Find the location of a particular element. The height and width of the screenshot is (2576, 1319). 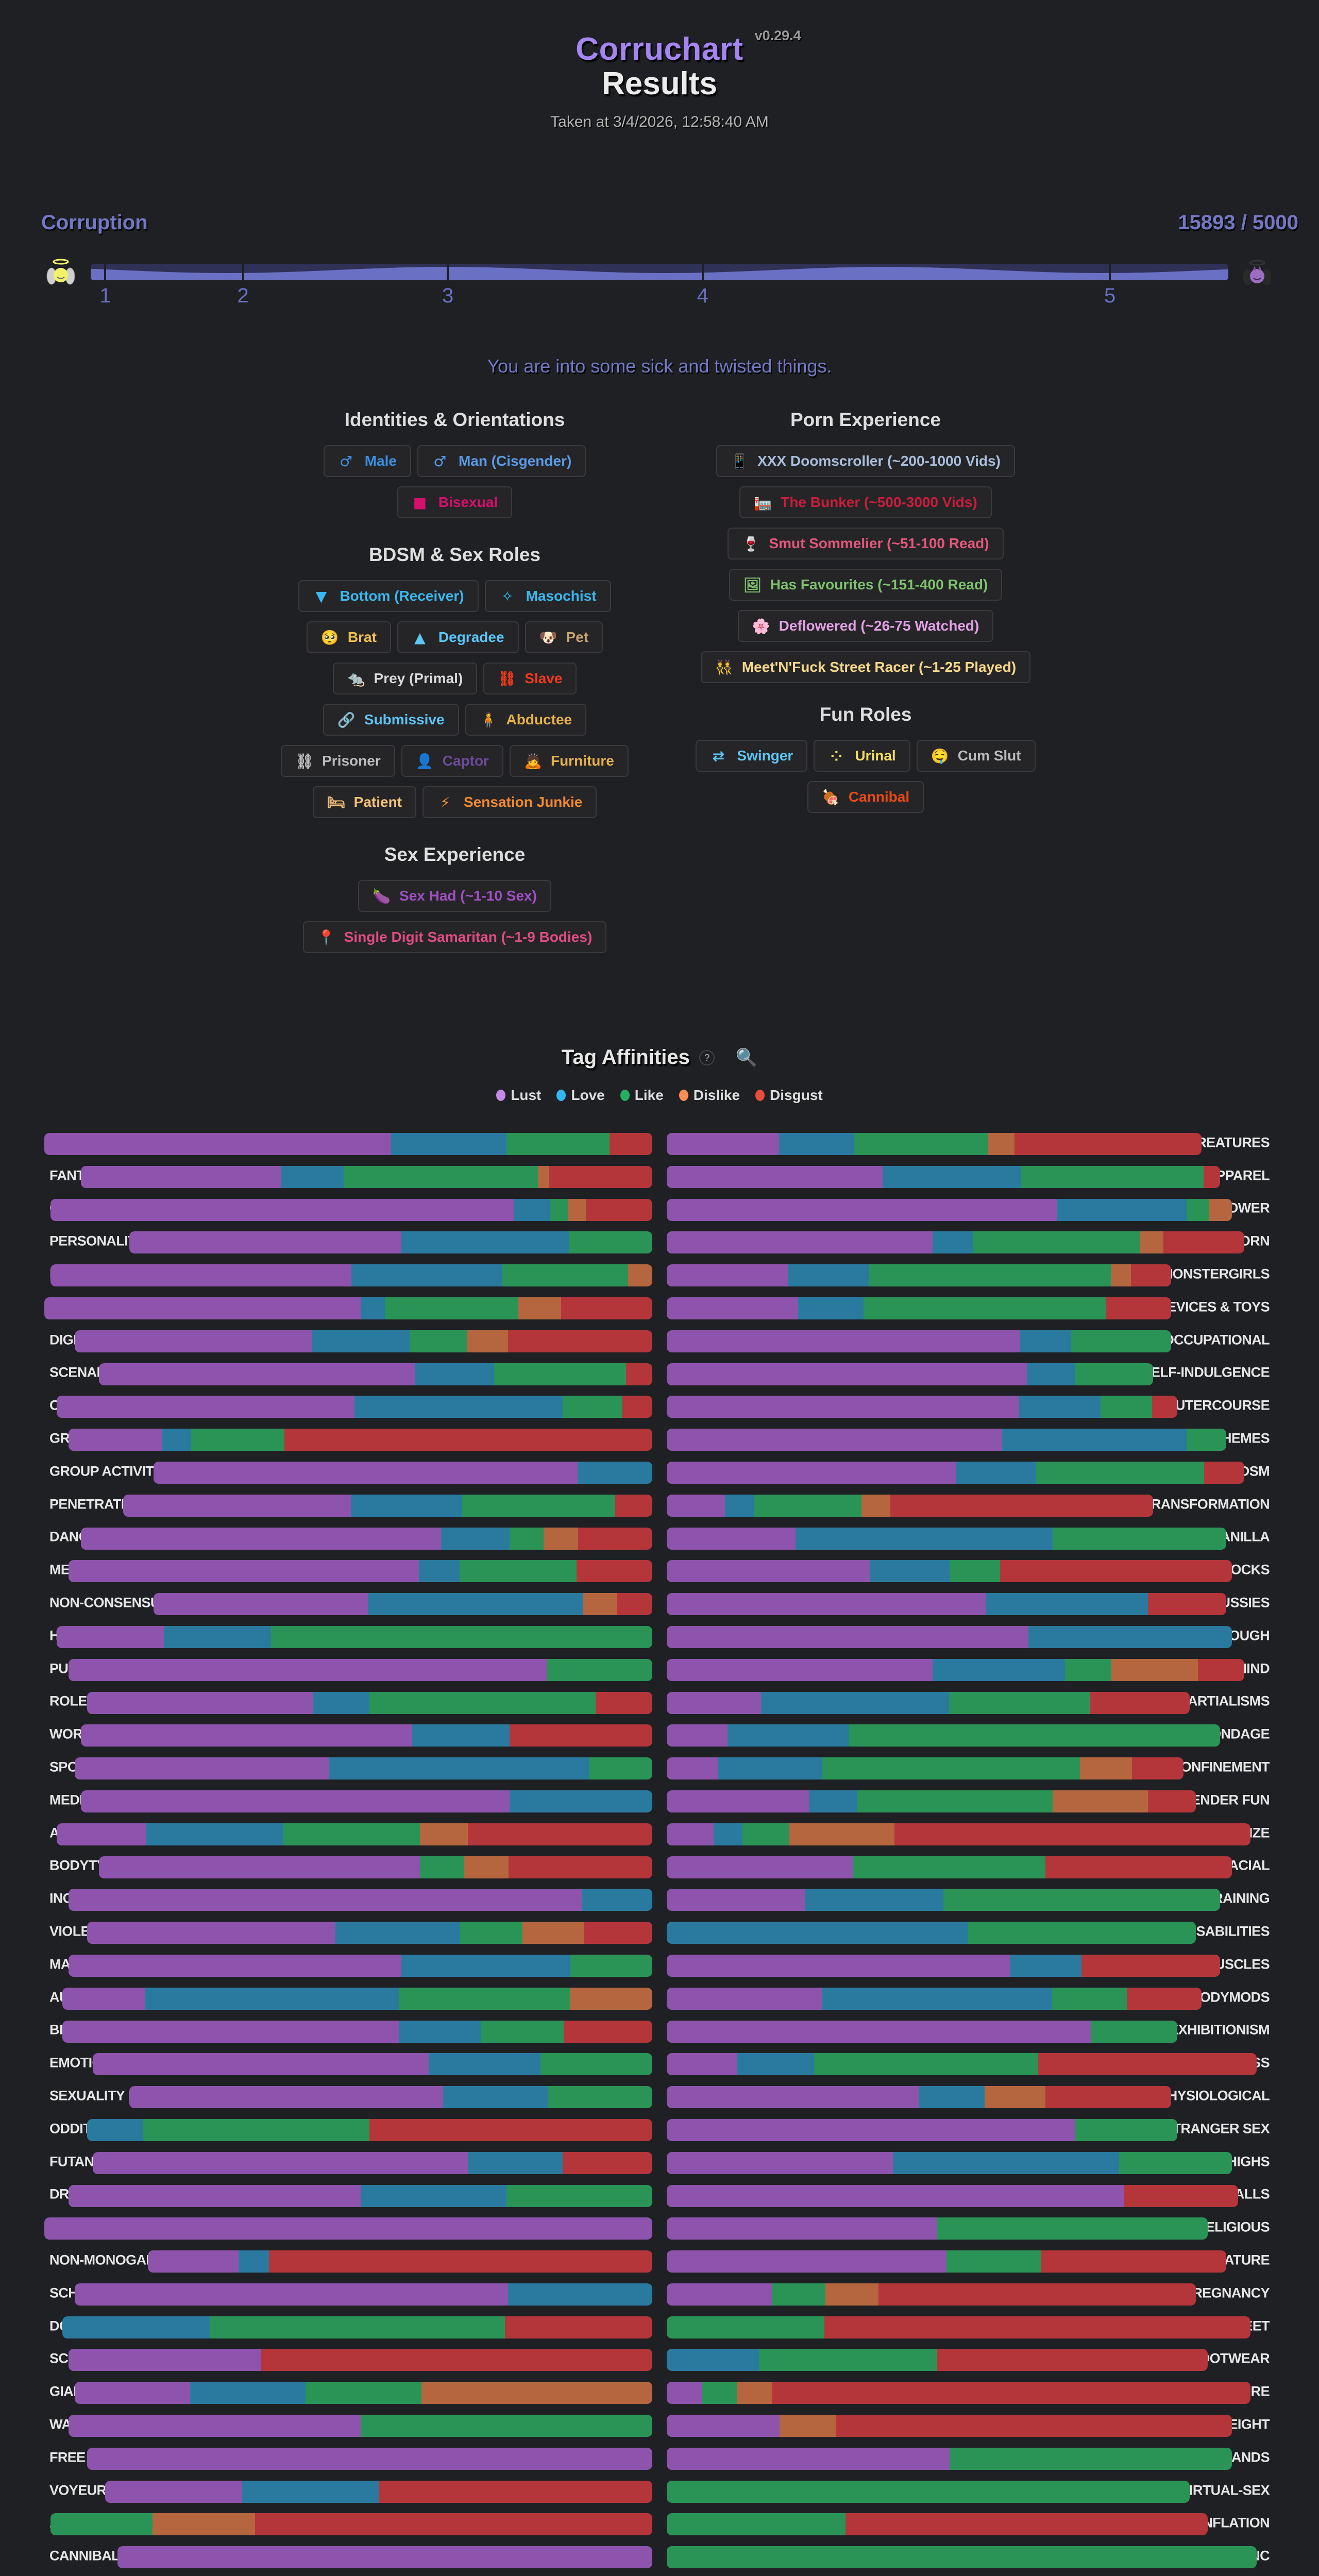

tag-row: CREATURES is located at coordinates (972, 1142).